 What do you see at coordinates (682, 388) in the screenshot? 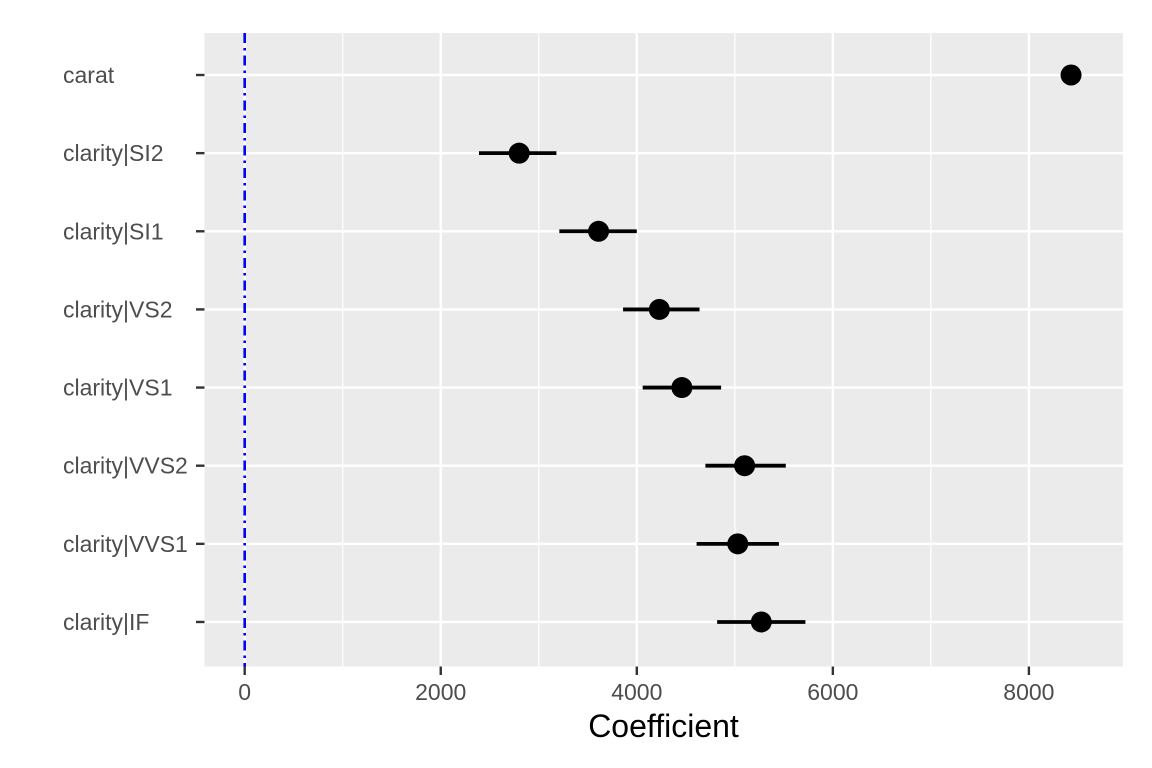
I see `point-clarity|VS1` at bounding box center [682, 388].